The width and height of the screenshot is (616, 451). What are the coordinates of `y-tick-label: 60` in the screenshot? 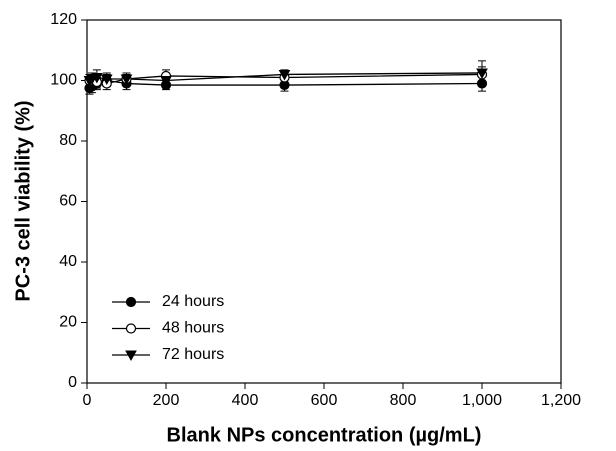 It's located at (68, 201).